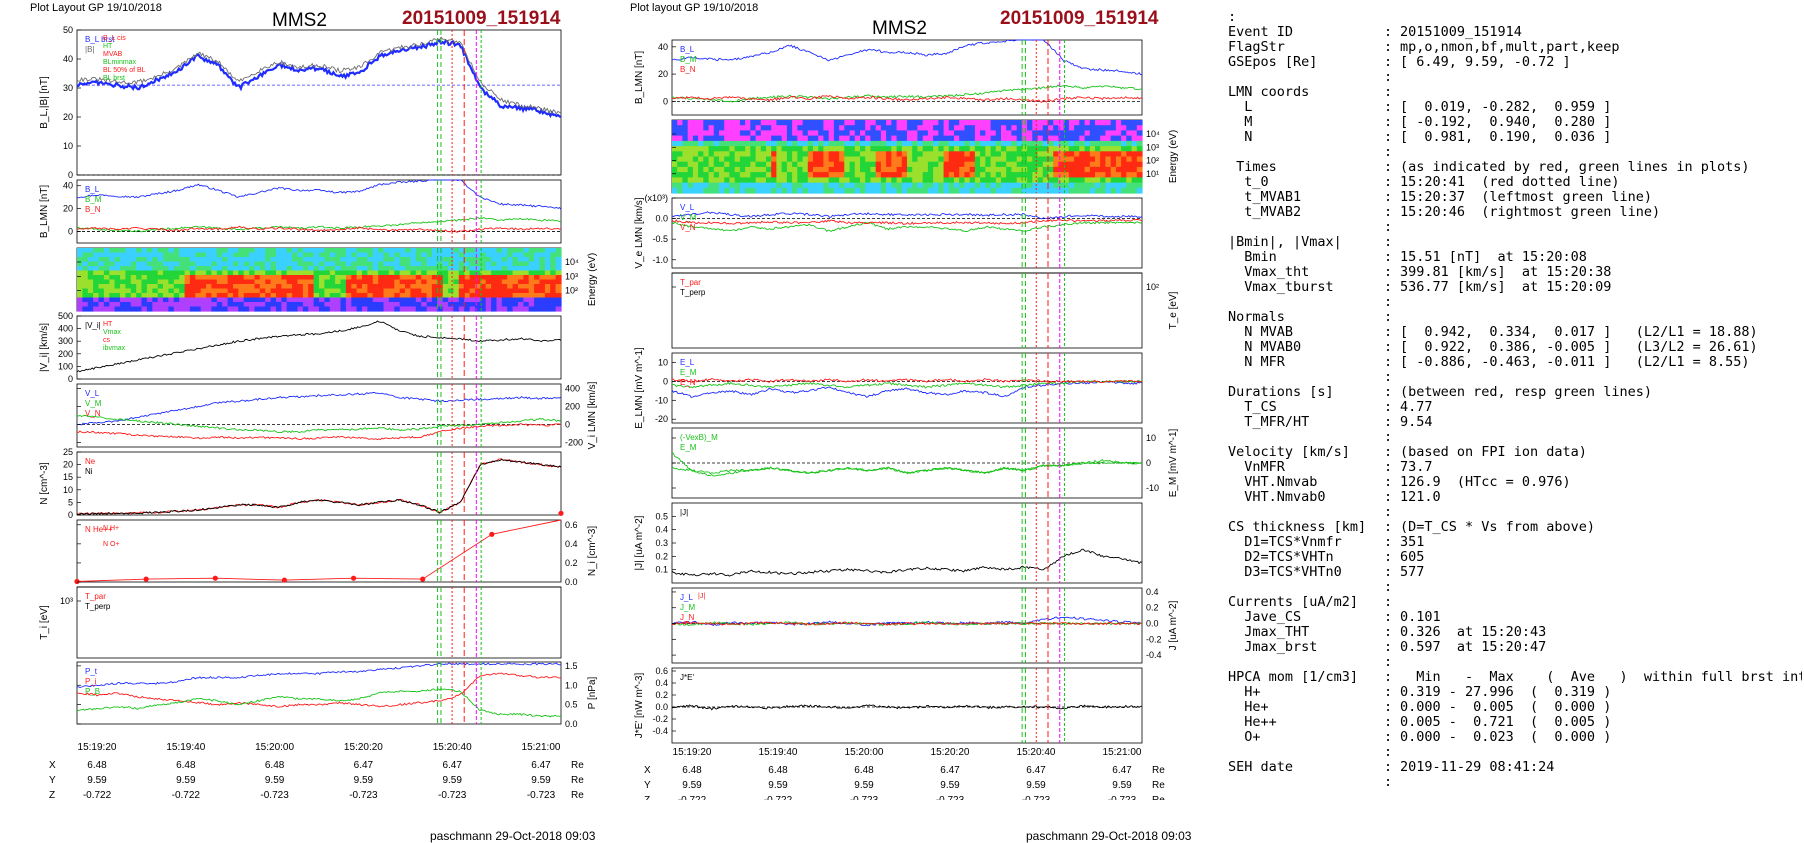 The height and width of the screenshot is (843, 1804). I want to click on mid-footer: paschmann 29-Oct-2018 09:03, so click(1109, 836).